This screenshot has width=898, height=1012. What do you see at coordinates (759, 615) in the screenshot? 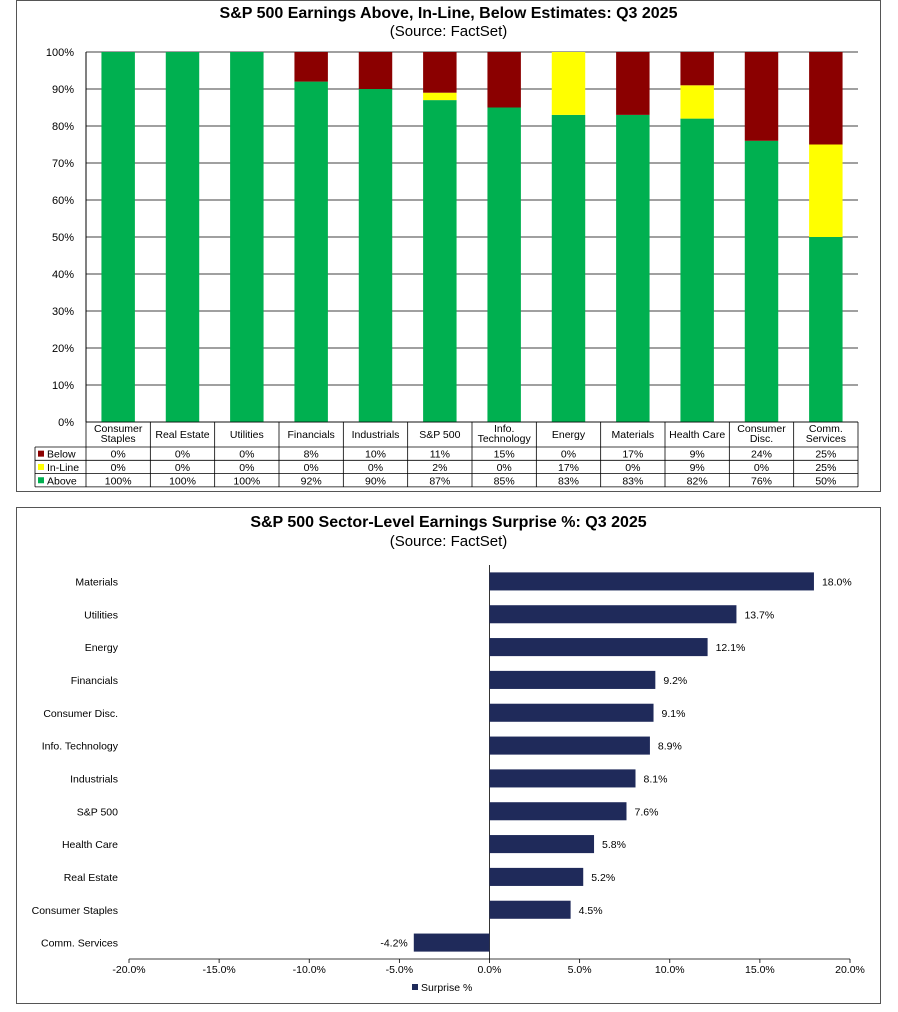
I see `data-label: 13.7%` at bounding box center [759, 615].